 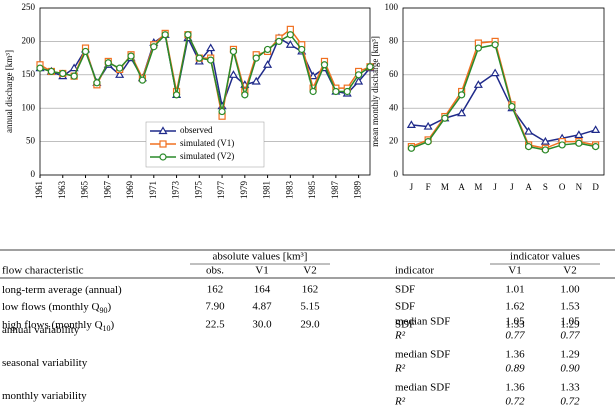 What do you see at coordinates (196, 130) in the screenshot?
I see `legend-label: observed` at bounding box center [196, 130].